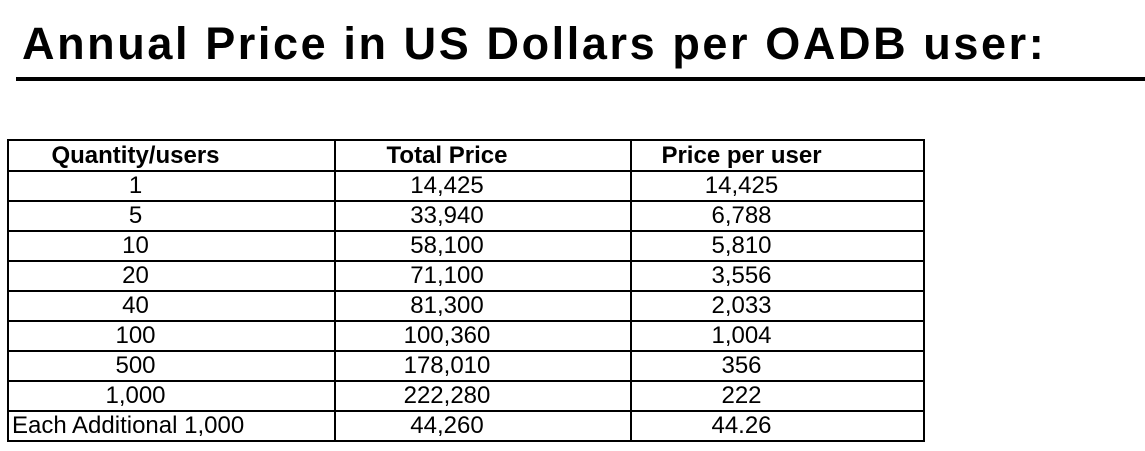  I want to click on table-row: 1 14,425 14,425, so click(466, 186).